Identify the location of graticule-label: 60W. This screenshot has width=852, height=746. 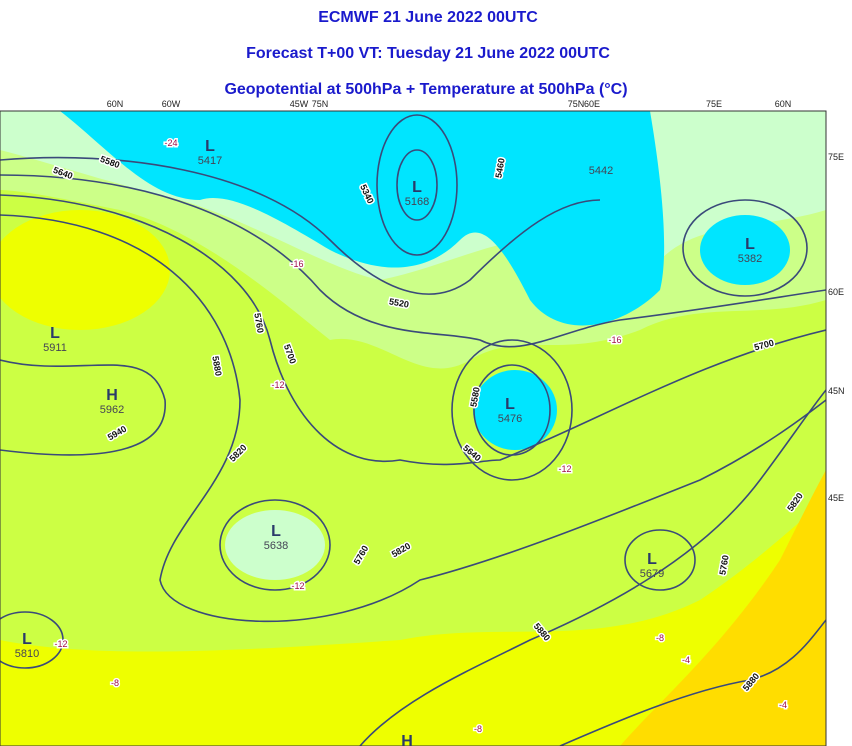
(171, 104).